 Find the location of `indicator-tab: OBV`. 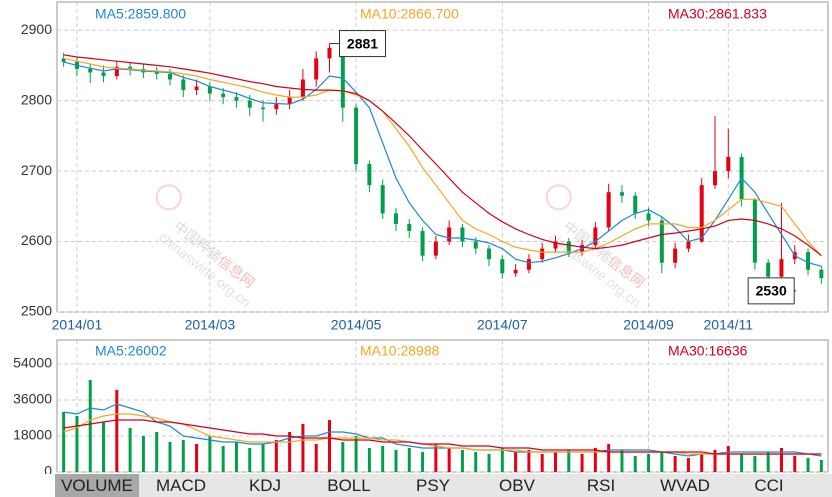

indicator-tab: OBV is located at coordinates (517, 485).